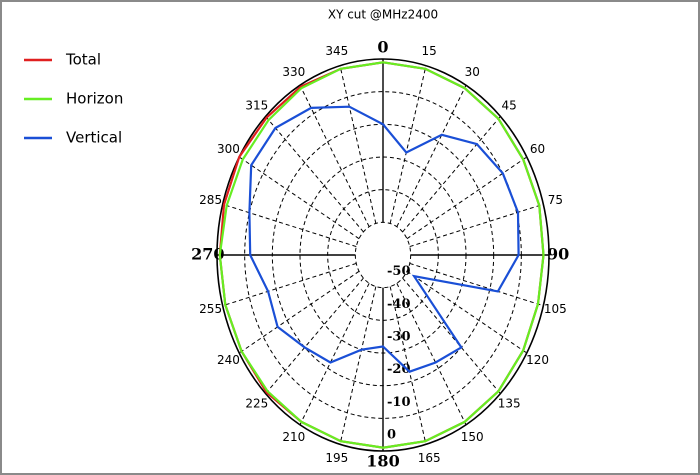 This screenshot has width=700, height=475. I want to click on angle-label: 30, so click(472, 72).